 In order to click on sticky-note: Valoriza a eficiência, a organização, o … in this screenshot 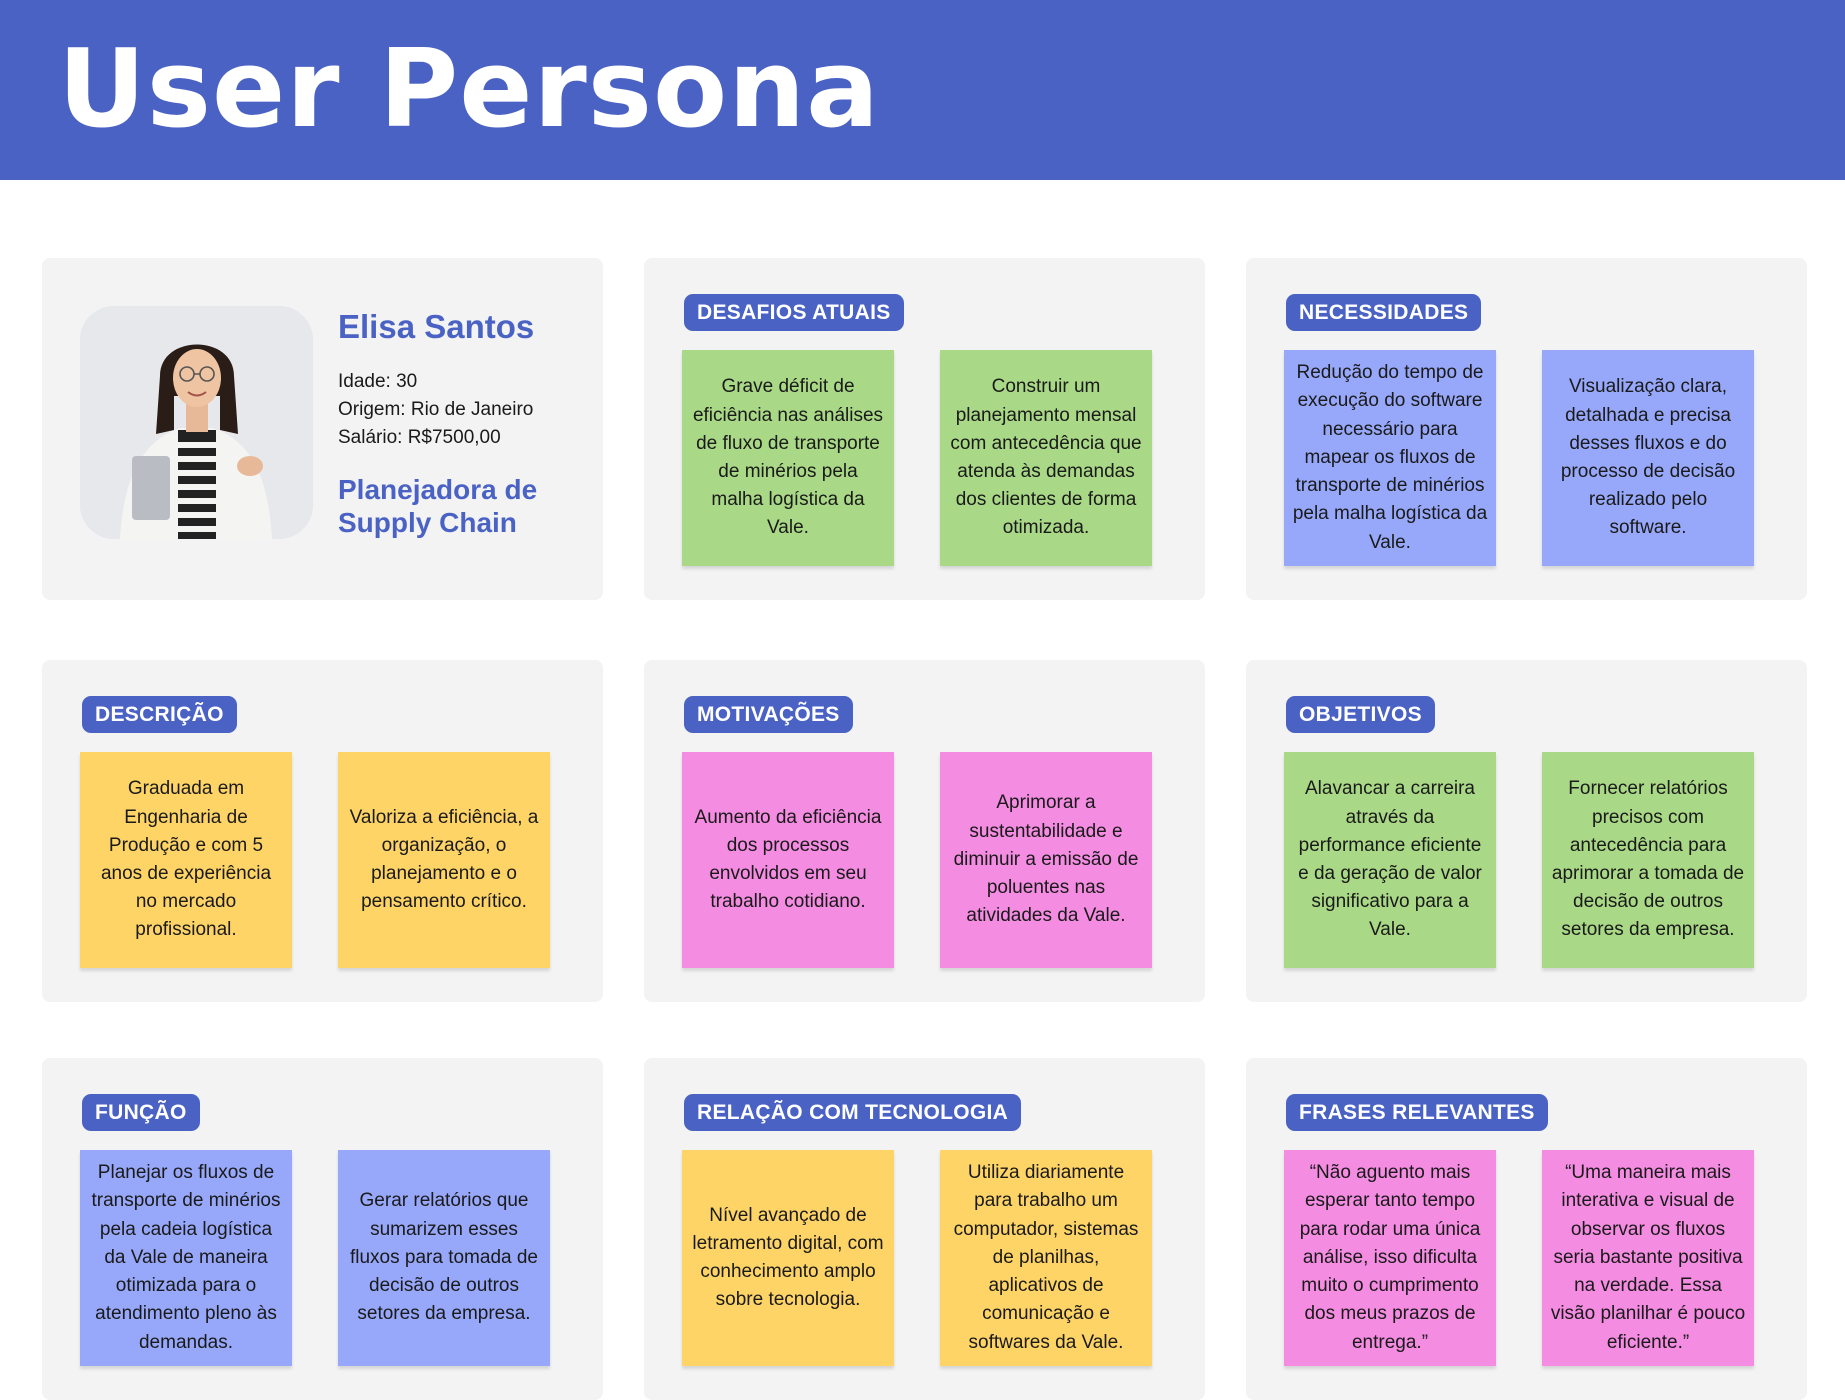, I will do `click(444, 860)`.